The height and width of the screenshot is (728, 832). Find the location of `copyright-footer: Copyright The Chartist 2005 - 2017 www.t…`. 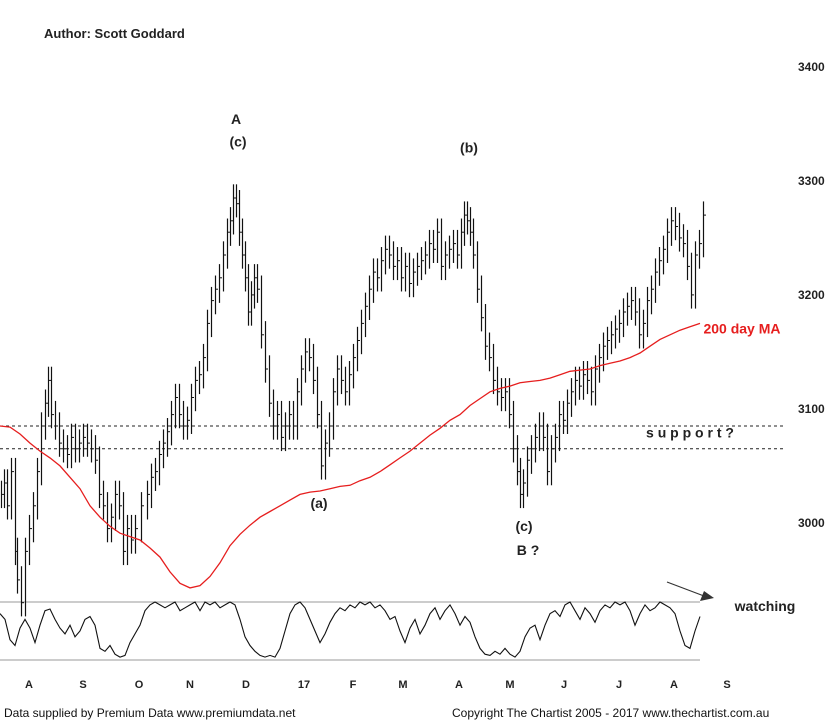

copyright-footer: Copyright The Chartist 2005 - 2017 www.t… is located at coordinates (611, 713).